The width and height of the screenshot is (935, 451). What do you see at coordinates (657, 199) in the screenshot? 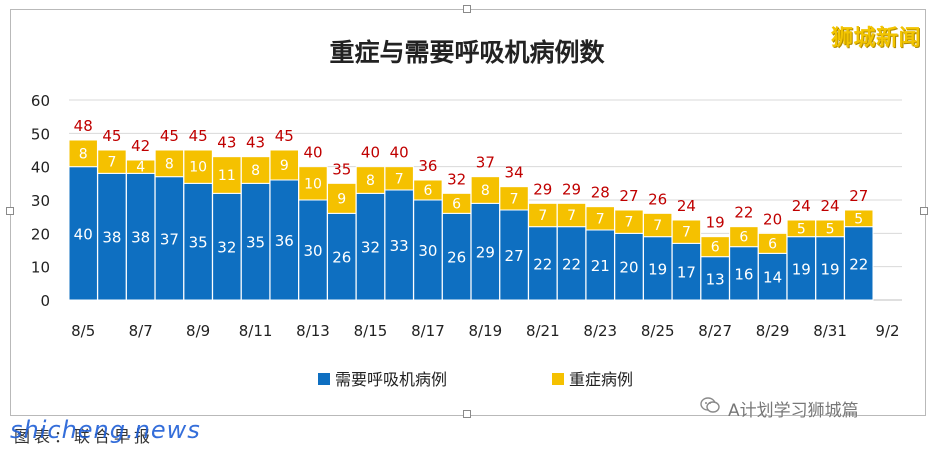
I see `bar-total-label: 26` at bounding box center [657, 199].